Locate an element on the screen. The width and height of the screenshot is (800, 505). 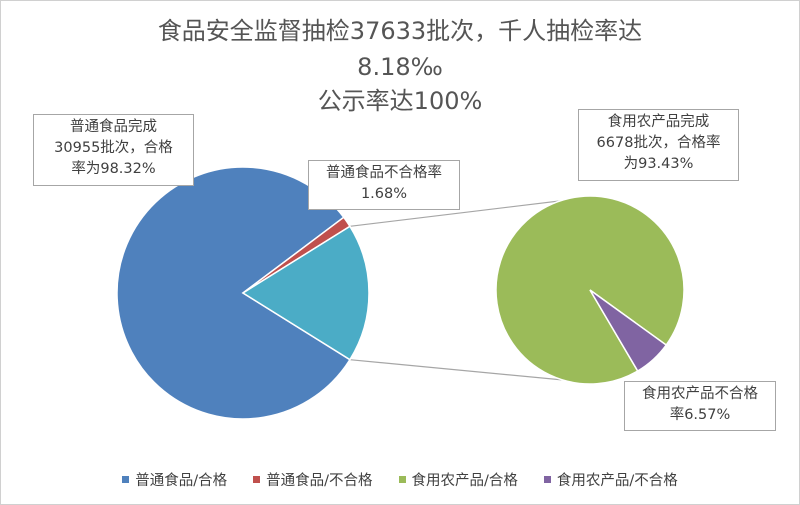
callout-agri-pass: 食用农产品完成 6678批次，合格率 为93.43% is located at coordinates (658, 145).